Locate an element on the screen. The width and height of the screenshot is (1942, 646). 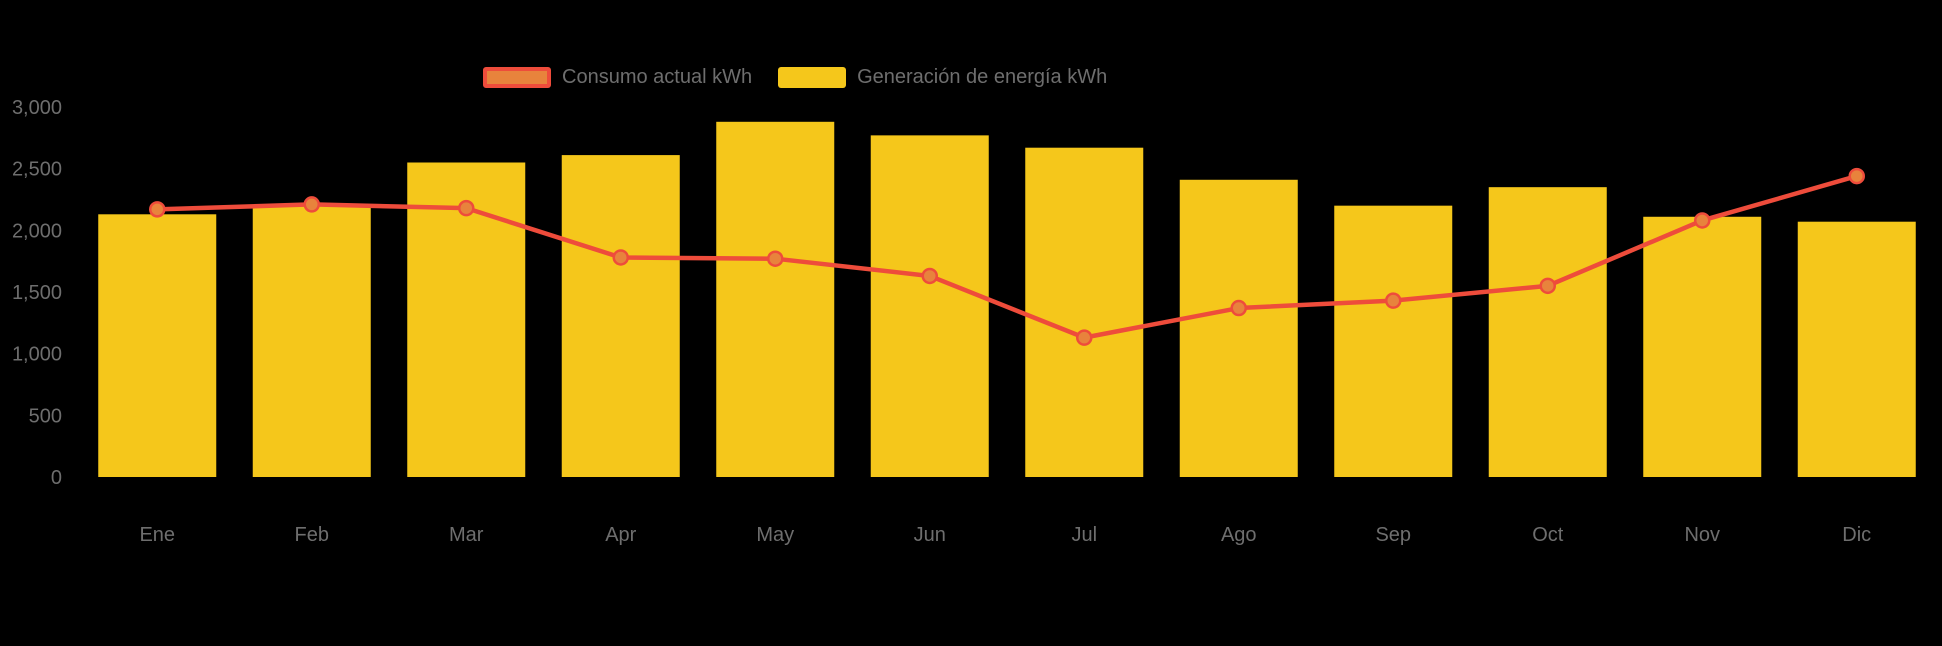
y-axis-tick-label: 1,500 is located at coordinates (37, 293).